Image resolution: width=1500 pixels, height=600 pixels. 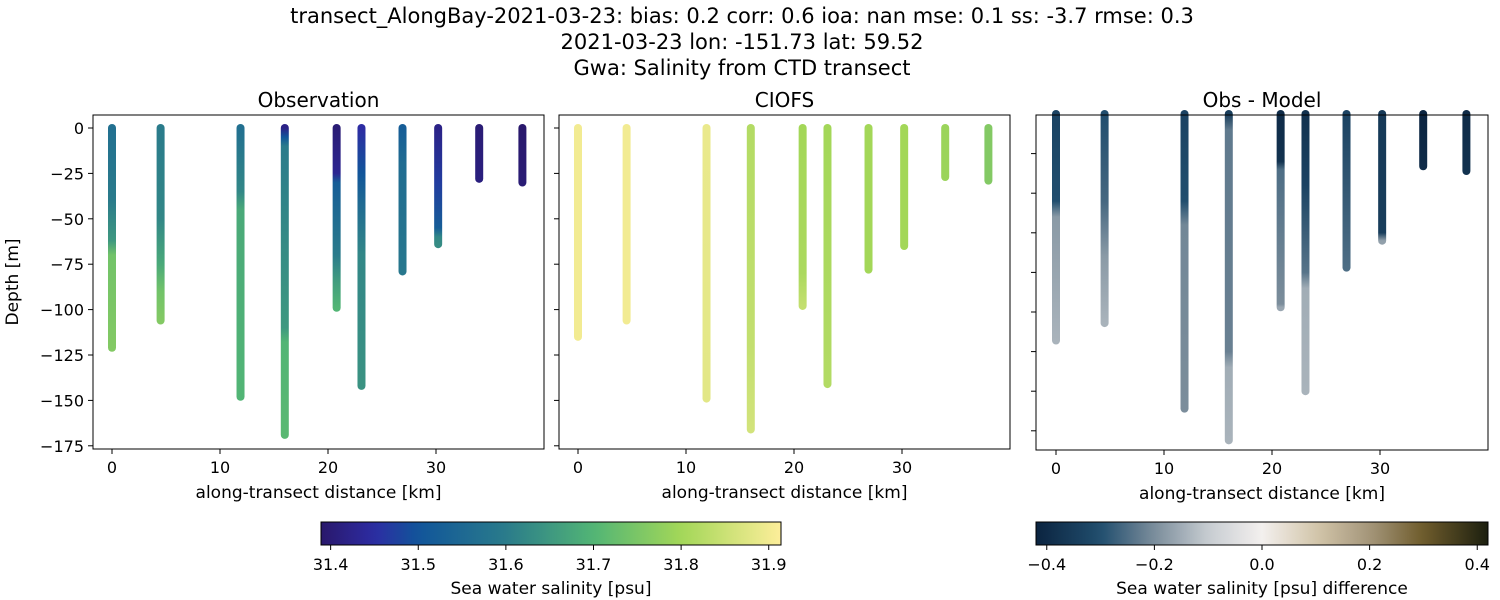 What do you see at coordinates (769, 564) in the screenshot?
I see `colorbar-tick-label: 31.9` at bounding box center [769, 564].